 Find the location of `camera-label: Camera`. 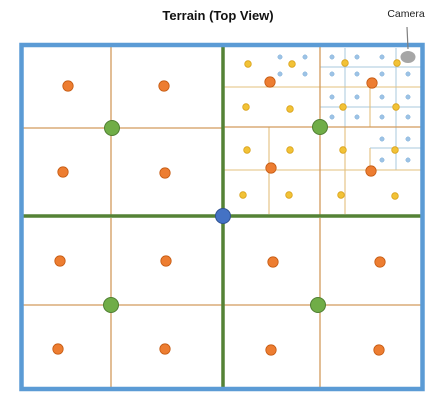

camera-label: Camera is located at coordinates (406, 14).